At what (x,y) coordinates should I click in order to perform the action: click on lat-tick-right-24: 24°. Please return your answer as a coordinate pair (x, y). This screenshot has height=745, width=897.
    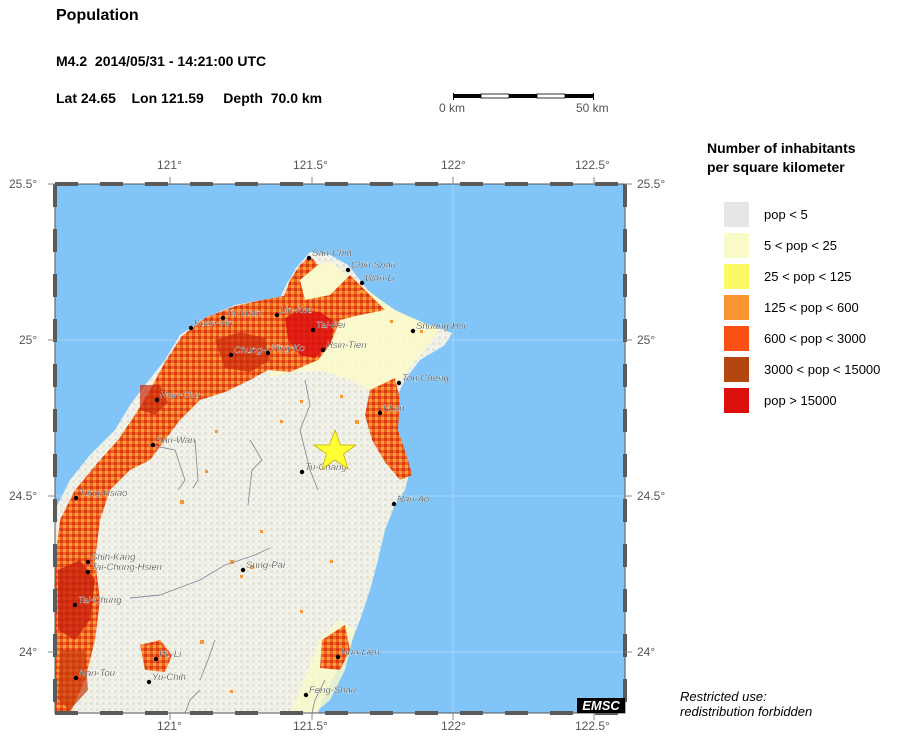
    Looking at the image, I should click on (646, 652).